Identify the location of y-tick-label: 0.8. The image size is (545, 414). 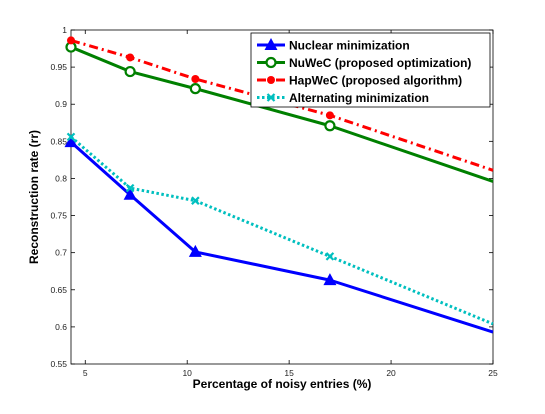
(61, 178).